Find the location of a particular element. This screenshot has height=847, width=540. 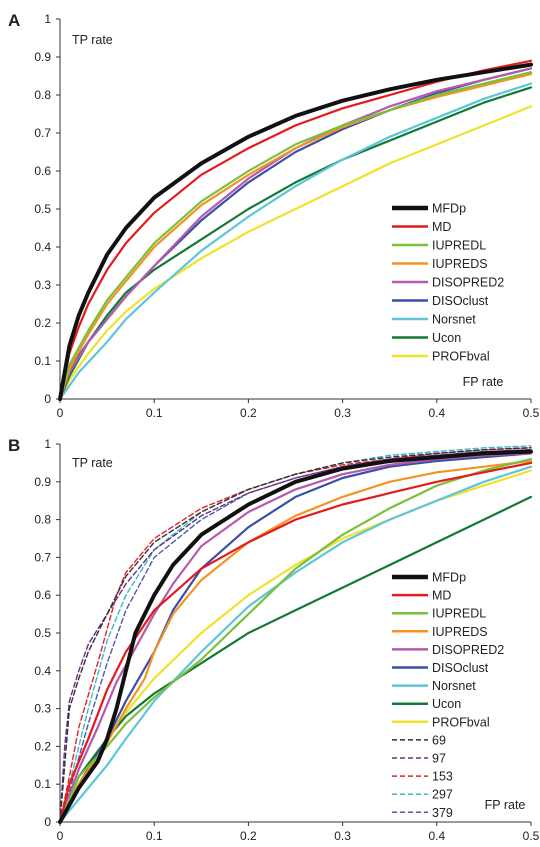

legend-label-297: 297 is located at coordinates (442, 795).